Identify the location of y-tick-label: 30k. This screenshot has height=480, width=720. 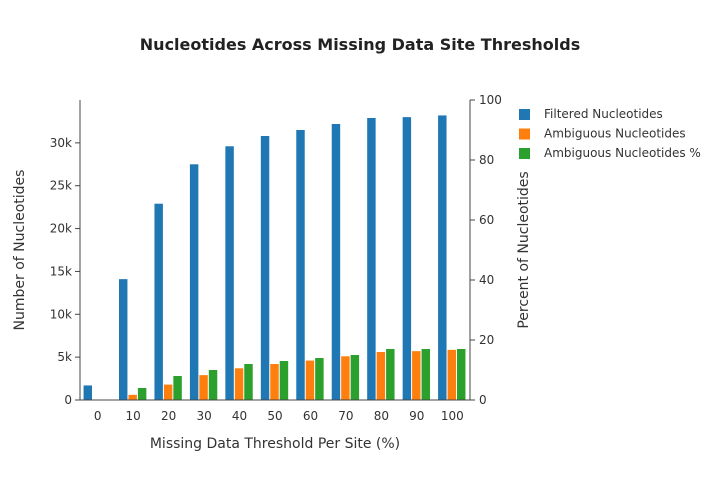
(61, 143).